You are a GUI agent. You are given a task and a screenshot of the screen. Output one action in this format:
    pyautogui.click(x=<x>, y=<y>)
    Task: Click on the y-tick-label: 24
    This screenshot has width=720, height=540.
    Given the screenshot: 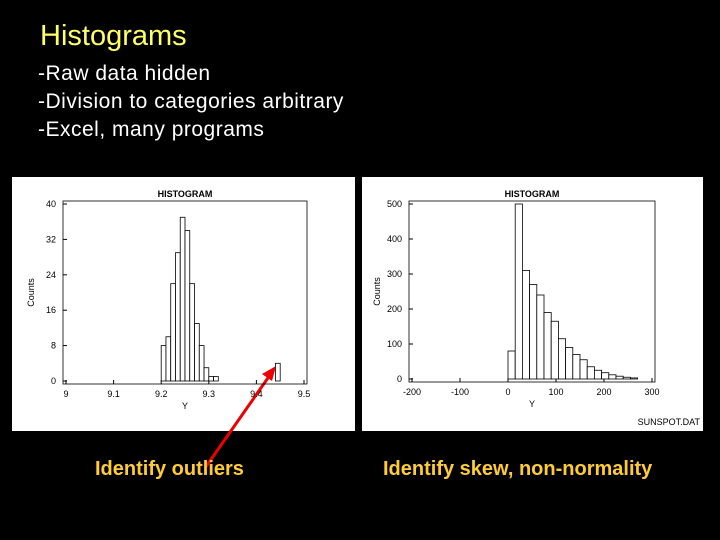 What is the action you would take?
    pyautogui.click(x=51, y=275)
    